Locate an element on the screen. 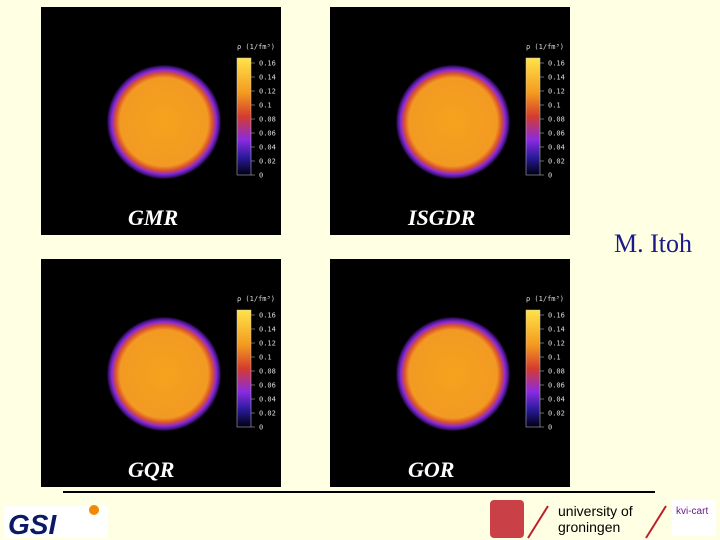 The width and height of the screenshot is (720, 540). gsi-logo: GSI is located at coordinates (56, 522).